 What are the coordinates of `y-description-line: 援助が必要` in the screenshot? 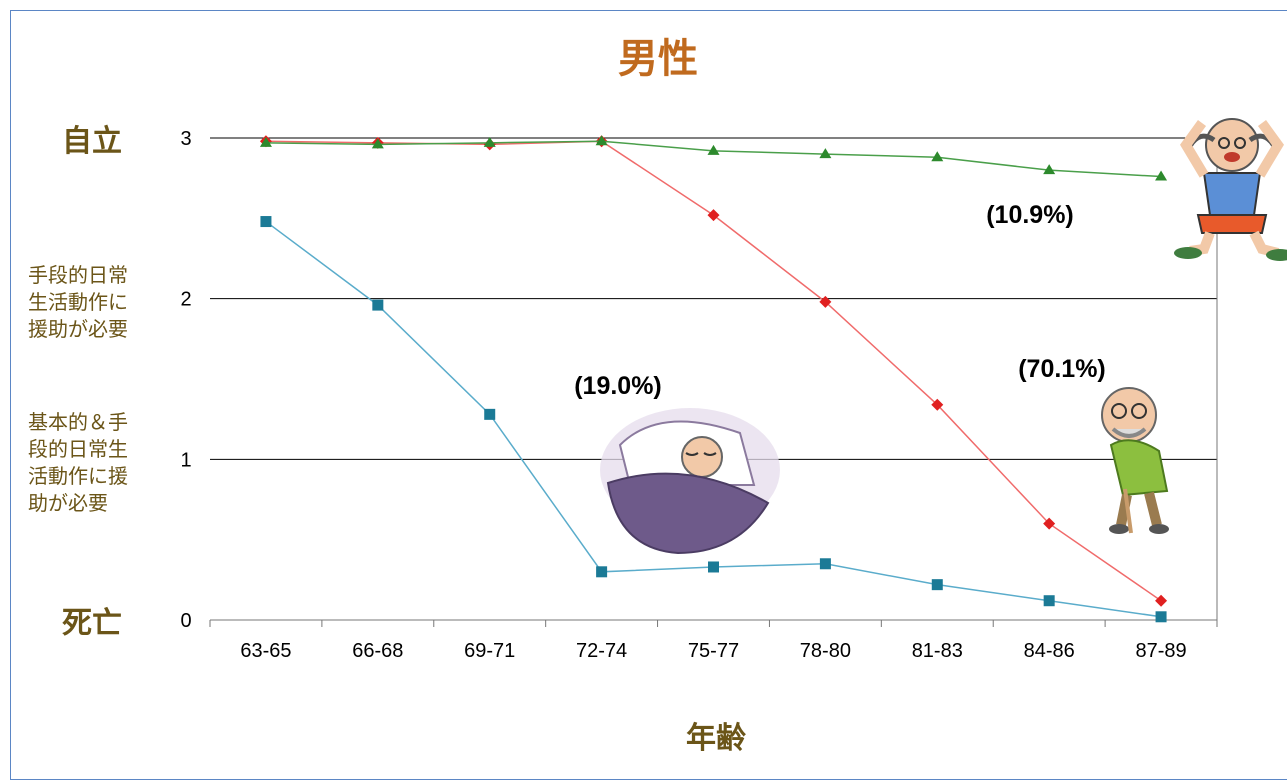 It's located at (78, 329).